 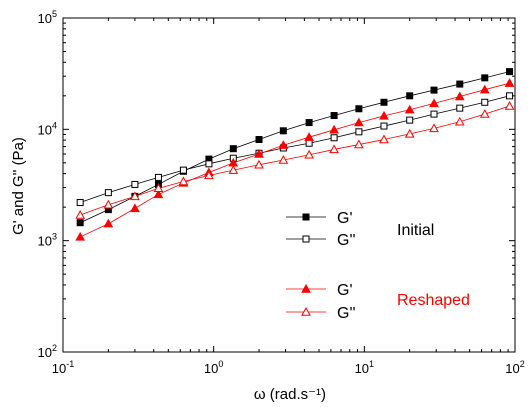 What do you see at coordinates (345, 218) in the screenshot?
I see `legend-label: G'` at bounding box center [345, 218].